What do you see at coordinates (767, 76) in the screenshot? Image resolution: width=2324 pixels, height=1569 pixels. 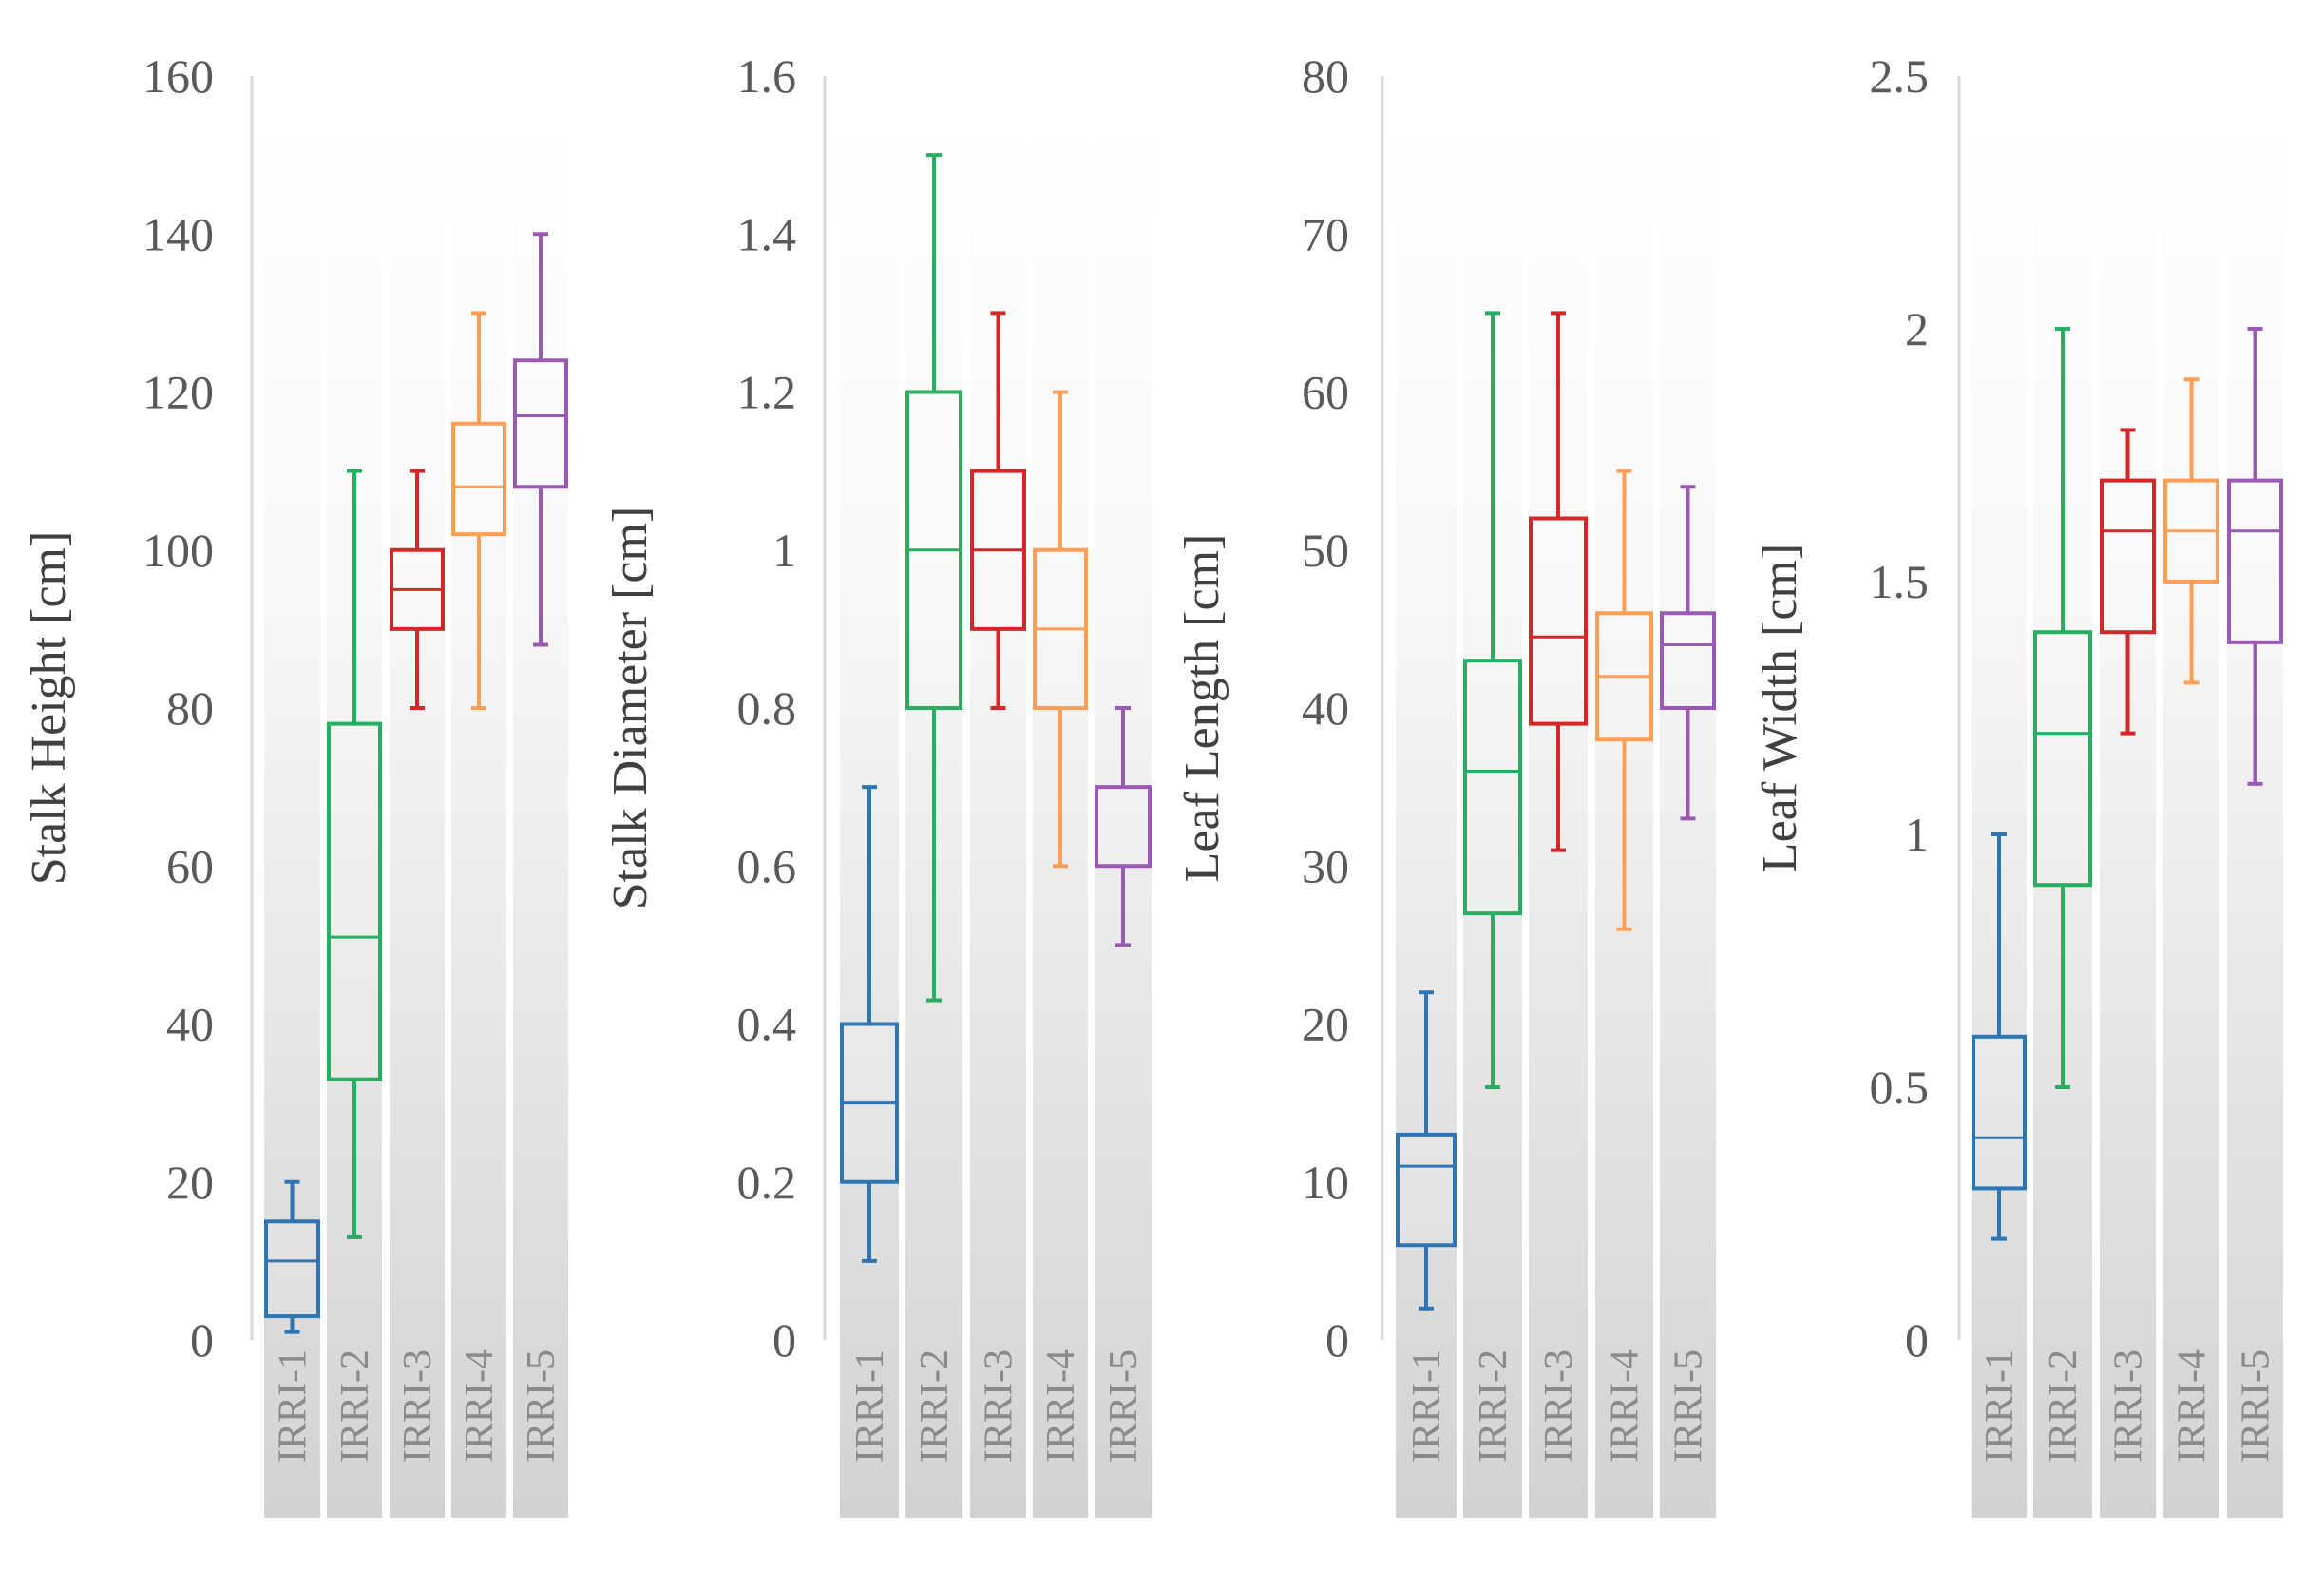 I see `y-tick-label: 1.6` at bounding box center [767, 76].